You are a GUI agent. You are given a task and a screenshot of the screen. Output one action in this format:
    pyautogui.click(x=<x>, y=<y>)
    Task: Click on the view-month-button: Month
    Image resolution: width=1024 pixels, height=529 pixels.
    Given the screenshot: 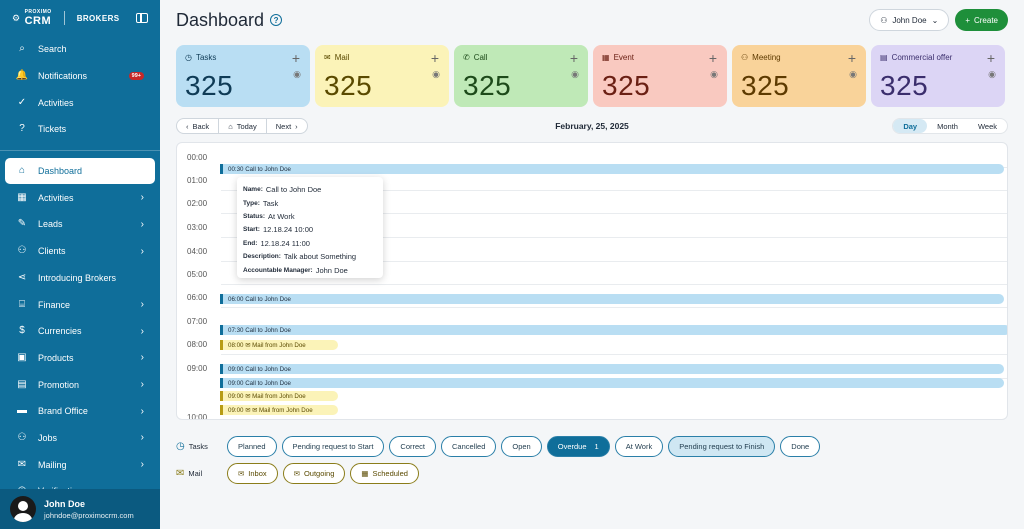 What is the action you would take?
    pyautogui.click(x=947, y=126)
    